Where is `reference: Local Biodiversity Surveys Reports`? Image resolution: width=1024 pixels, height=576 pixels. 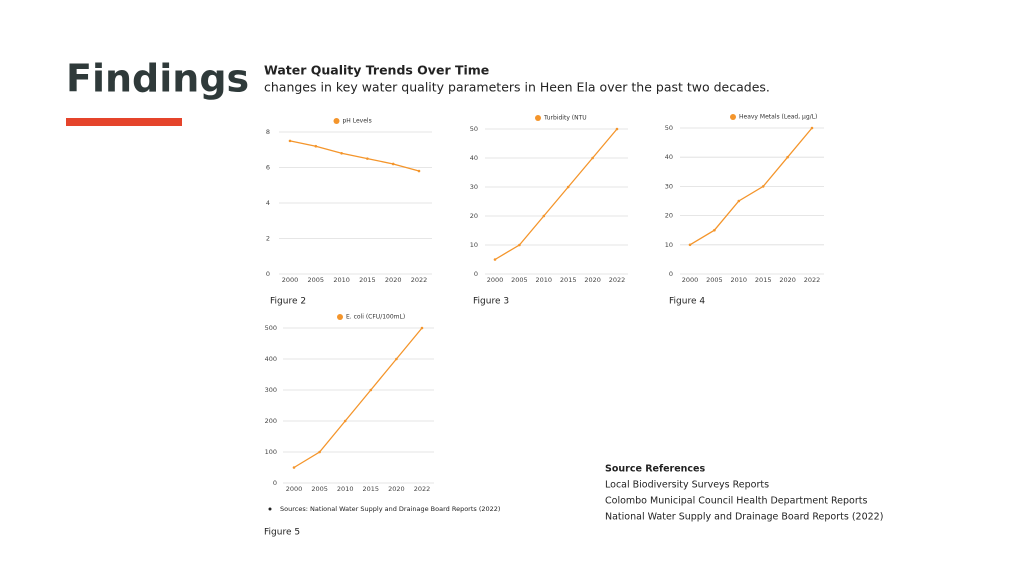
reference: Local Biodiversity Surveys Reports is located at coordinates (687, 485).